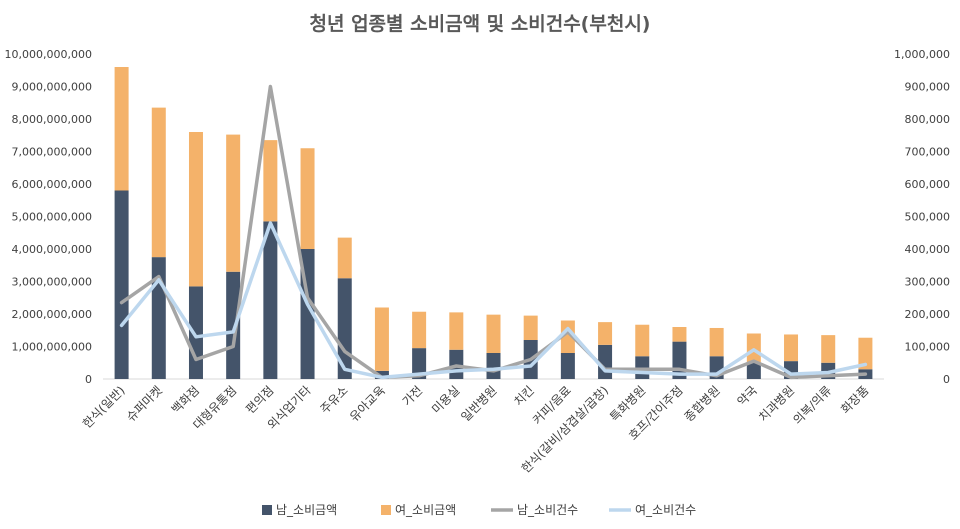 The height and width of the screenshot is (529, 960). What do you see at coordinates (946, 379) in the screenshot?
I see `right-axis-tick-label: 0` at bounding box center [946, 379].